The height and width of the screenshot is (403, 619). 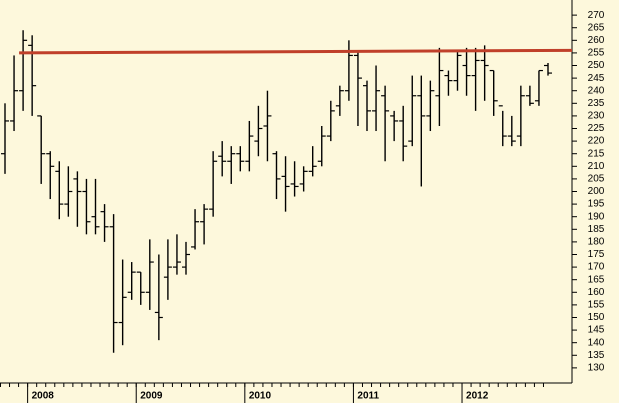 What do you see at coordinates (596, 254) in the screenshot?
I see `y-tick-label: 175` at bounding box center [596, 254].